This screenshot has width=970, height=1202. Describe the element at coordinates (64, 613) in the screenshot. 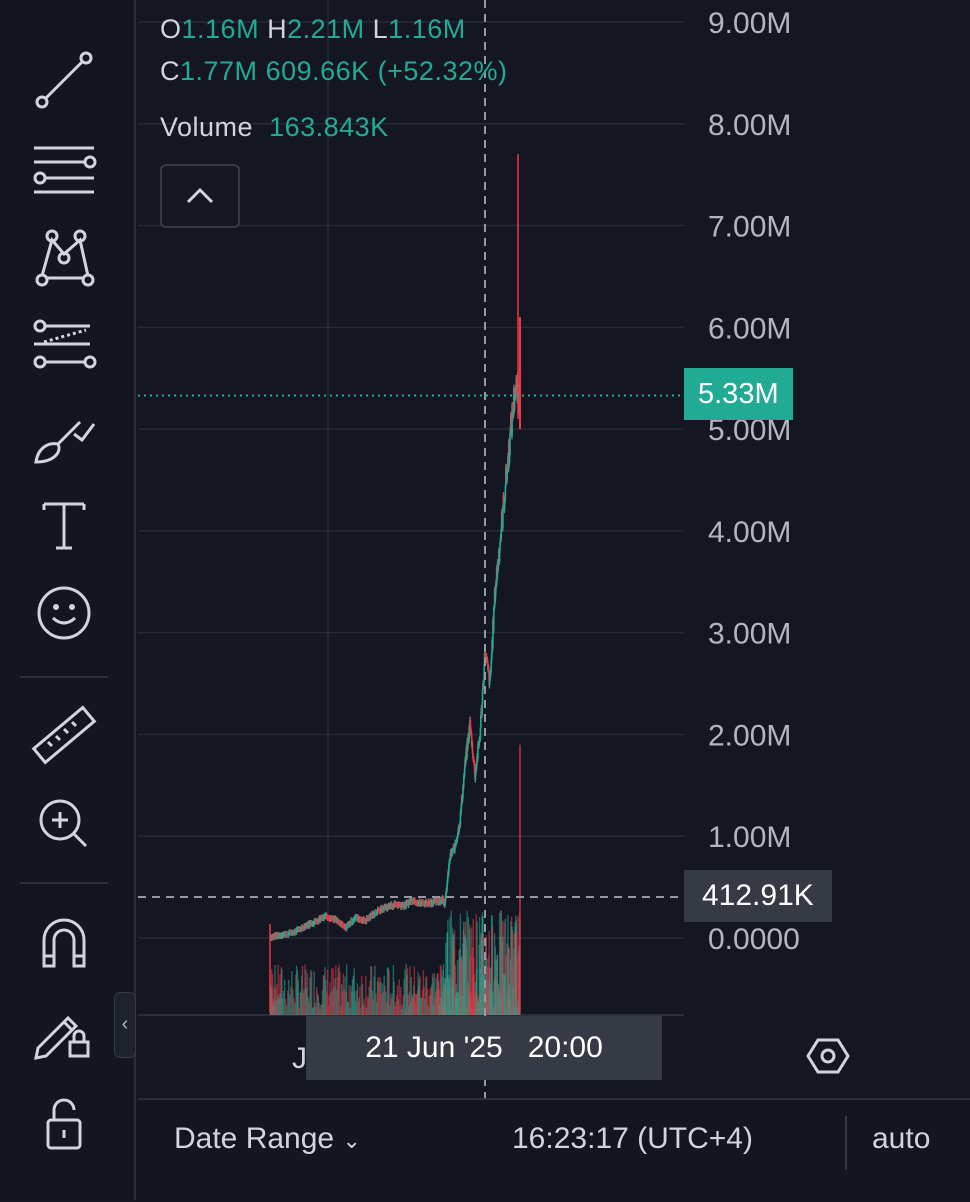

I see `emoji-icon` at that location.